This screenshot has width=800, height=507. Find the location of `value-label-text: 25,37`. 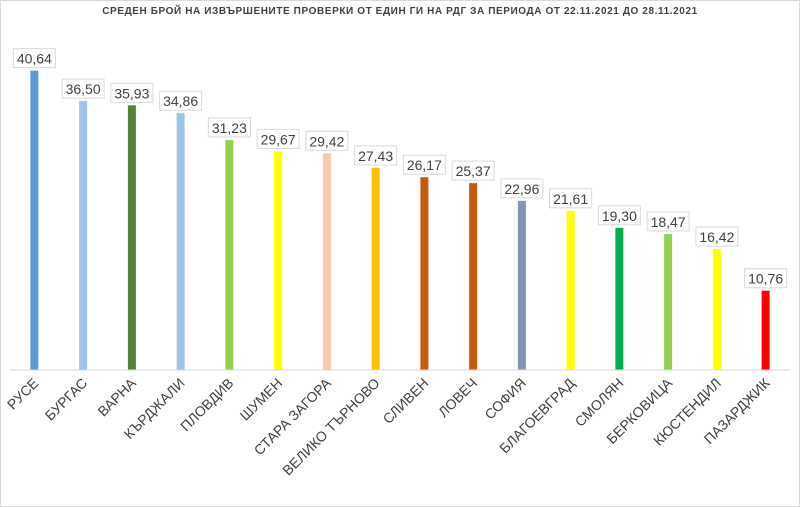

value-label-text: 25,37 is located at coordinates (473, 171).